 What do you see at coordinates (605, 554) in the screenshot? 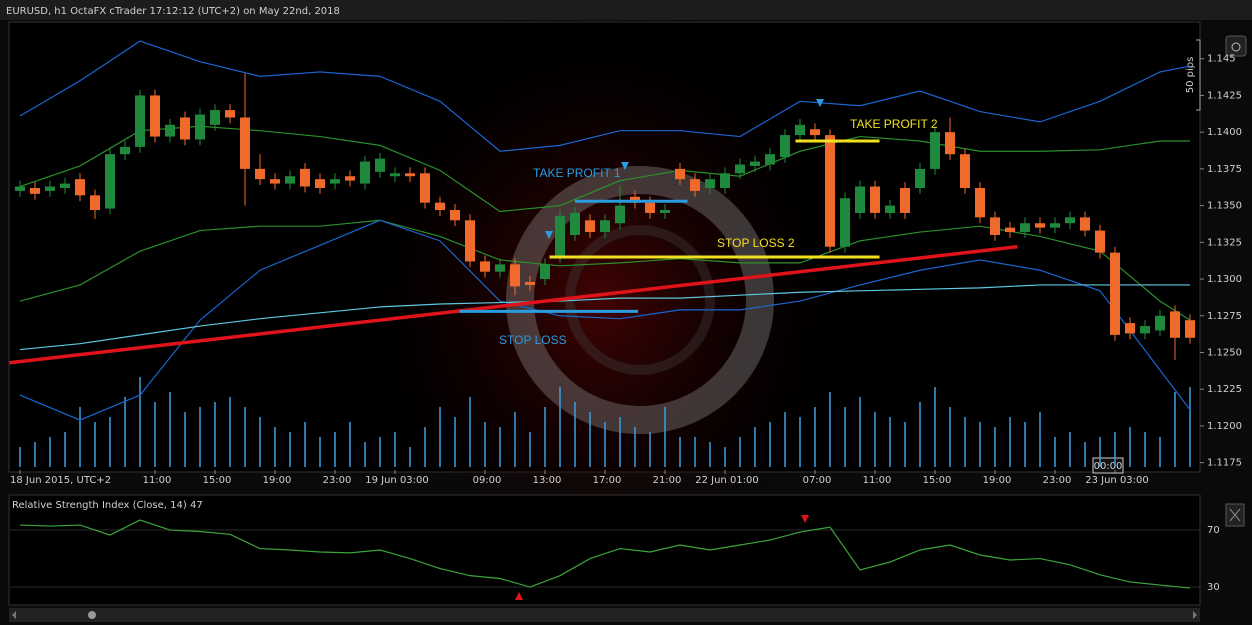
I see `rsi-line` at bounding box center [605, 554].